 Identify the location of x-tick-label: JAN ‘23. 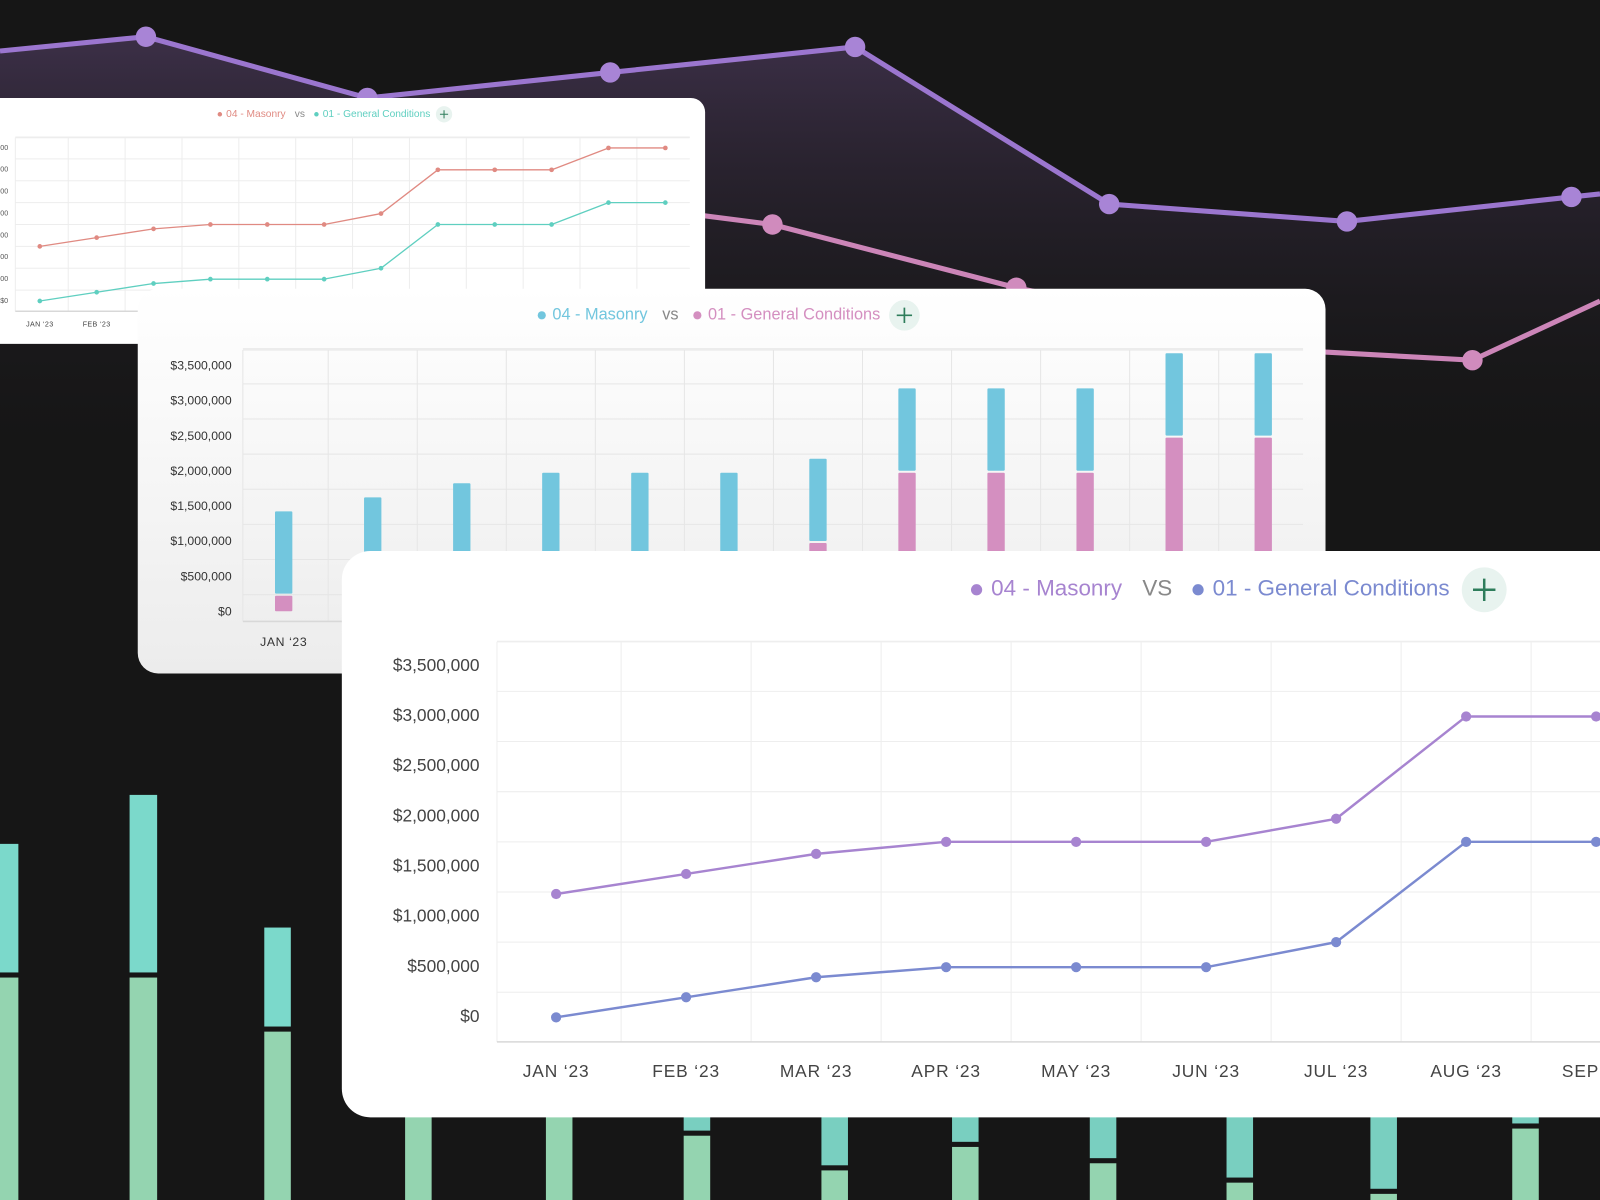
(556, 1071).